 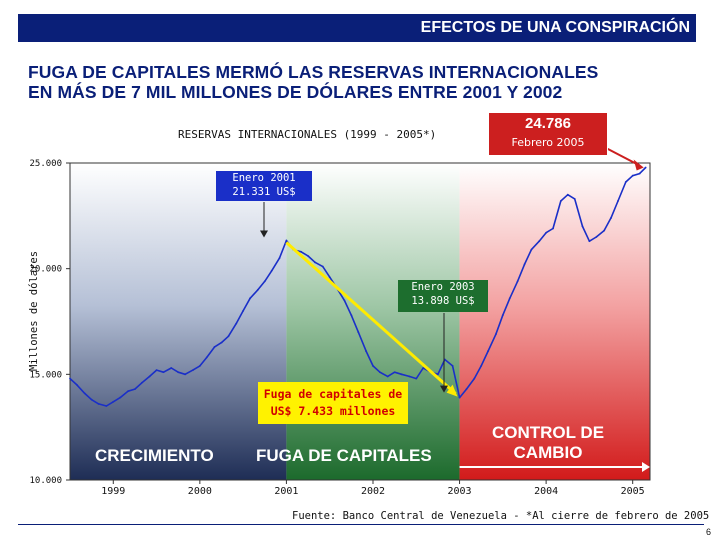 What do you see at coordinates (333, 394) in the screenshot?
I see `annotation-loss-line1: Fuga de capitales de` at bounding box center [333, 394].